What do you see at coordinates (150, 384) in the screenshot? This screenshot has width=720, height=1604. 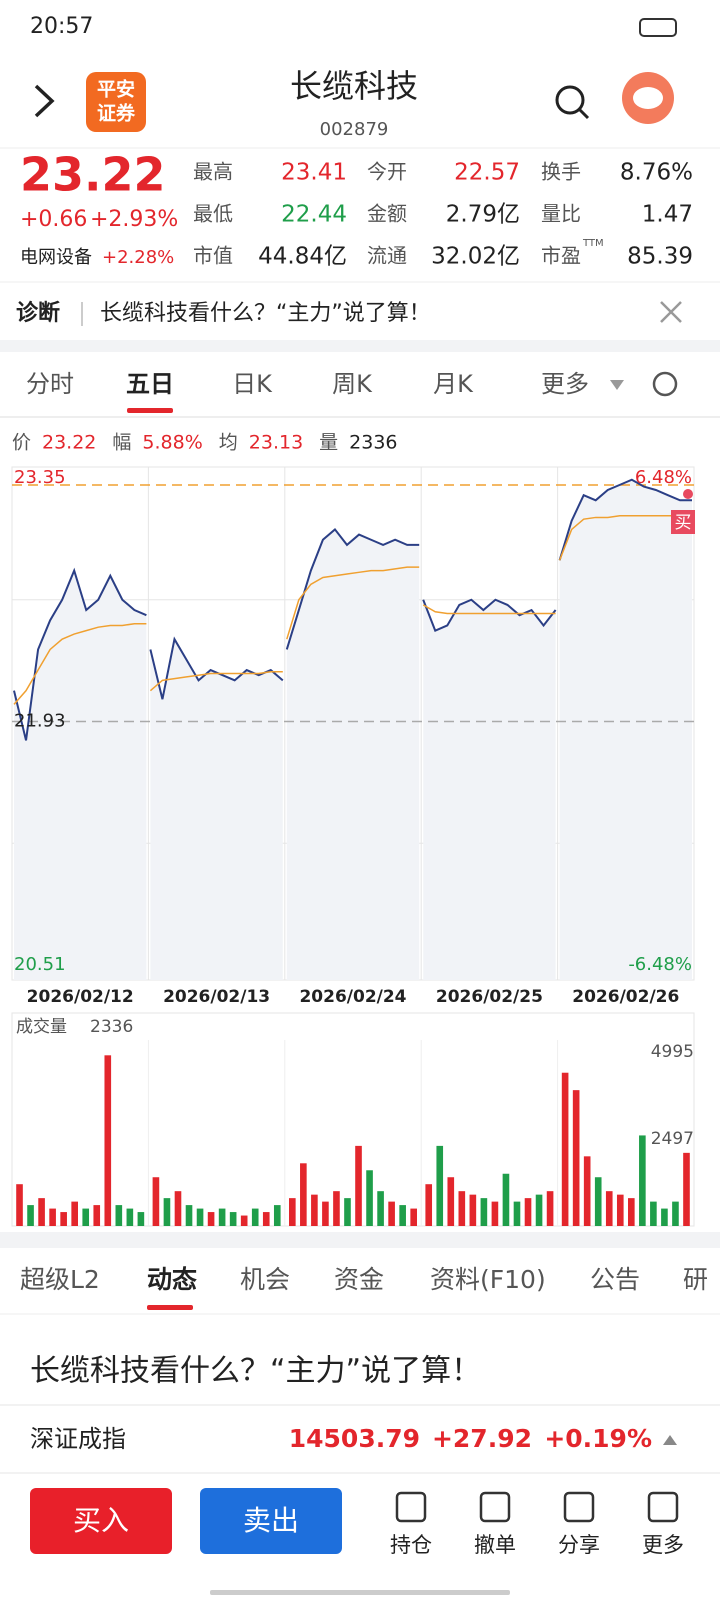 I see `tab: 五日` at bounding box center [150, 384].